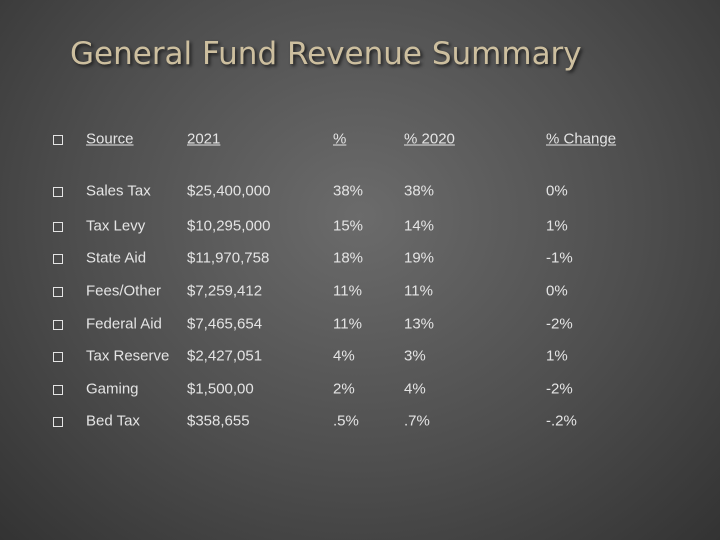 This screenshot has height=540, width=720. What do you see at coordinates (228, 258) in the screenshot?
I see `table-cell: $11,970,758` at bounding box center [228, 258].